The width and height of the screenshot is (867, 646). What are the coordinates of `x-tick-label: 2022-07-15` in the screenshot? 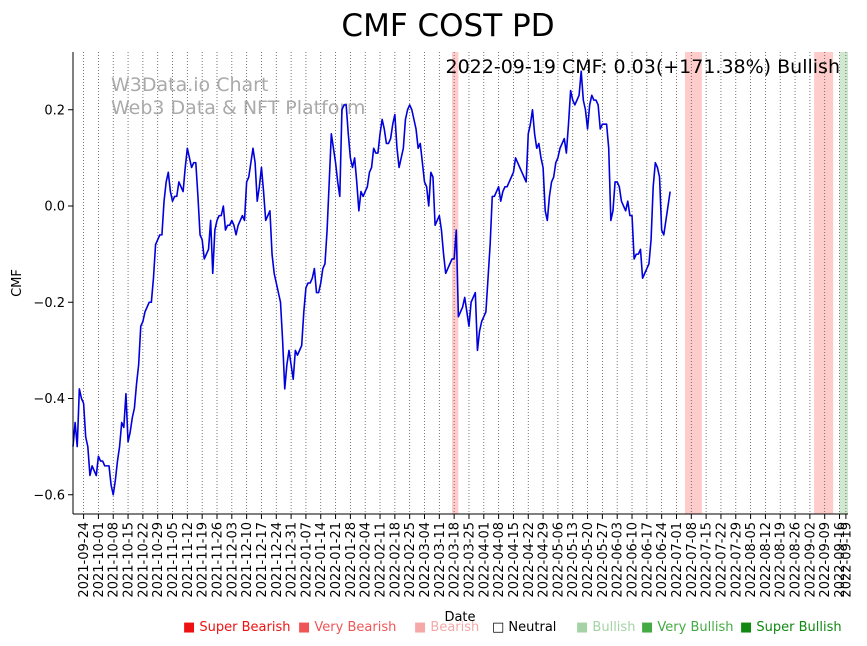 It's located at (707, 560).